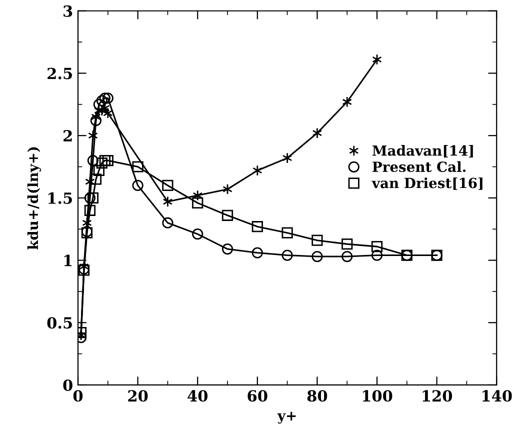 The height and width of the screenshot is (435, 520). Describe the element at coordinates (427, 183) in the screenshot. I see `legend-label: van Driest[16]` at that location.